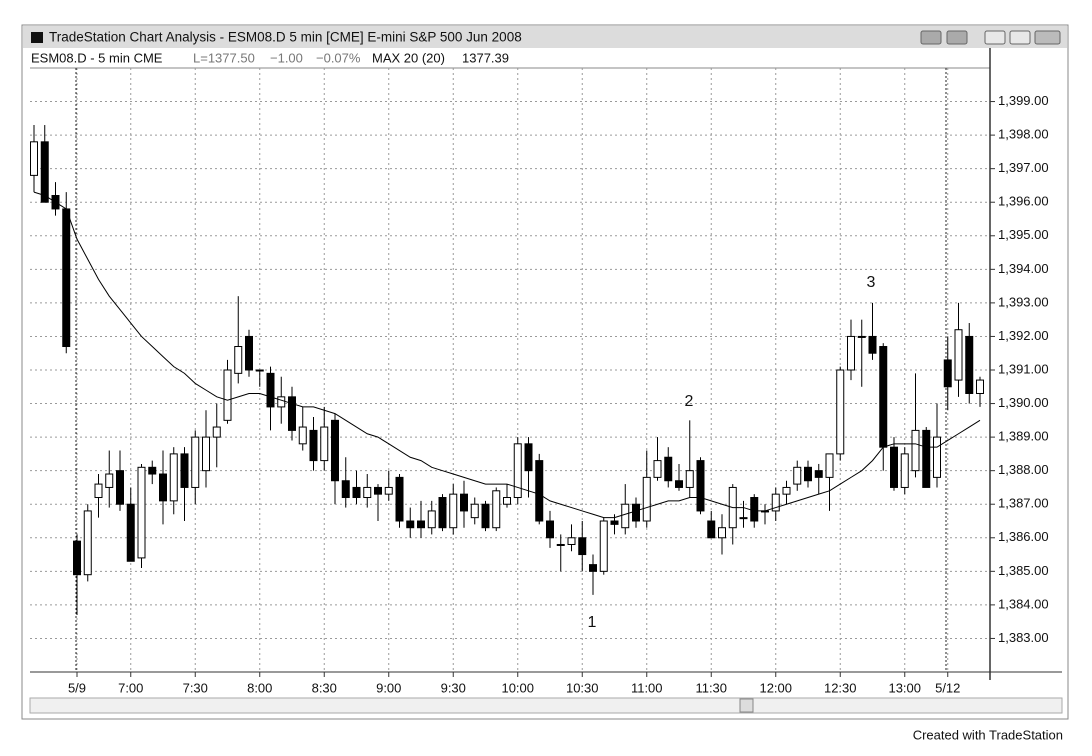  What do you see at coordinates (592, 622) in the screenshot?
I see `annotation: 1` at bounding box center [592, 622].